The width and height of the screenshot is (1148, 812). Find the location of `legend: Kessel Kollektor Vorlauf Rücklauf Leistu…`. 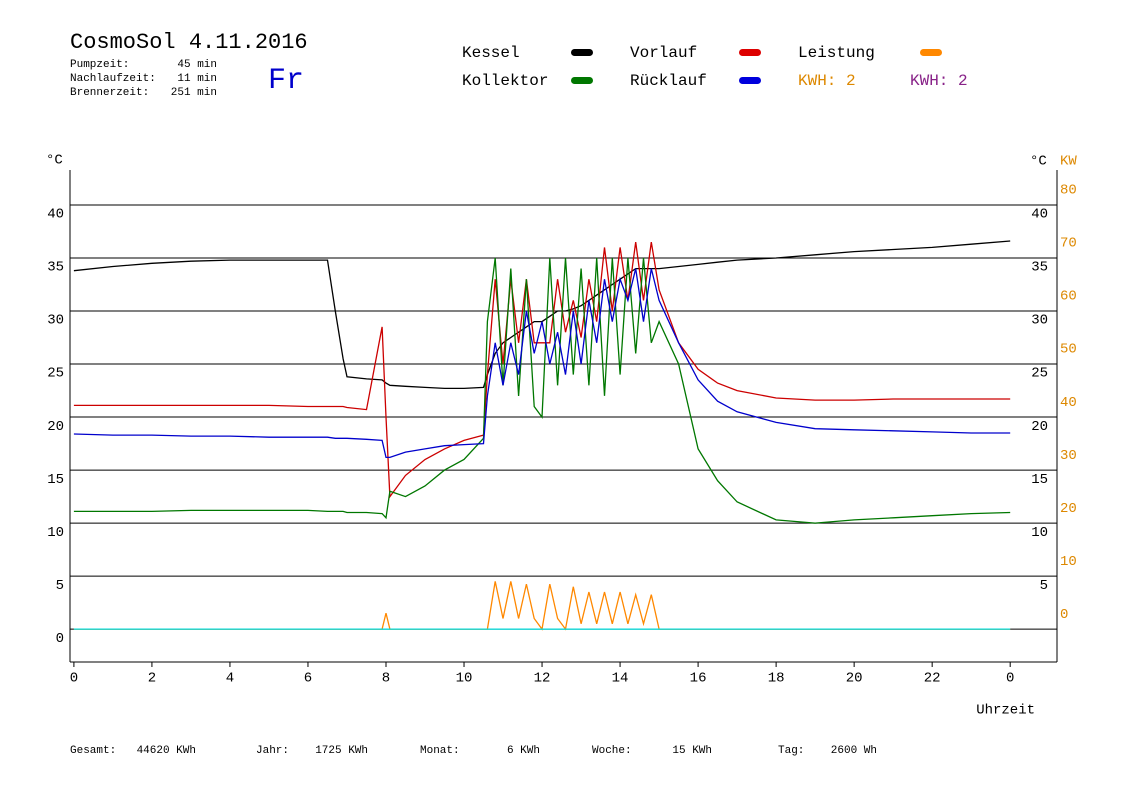

legend: Kessel Kollektor Vorlauf Rücklauf Leistu… is located at coordinates (715, 67).